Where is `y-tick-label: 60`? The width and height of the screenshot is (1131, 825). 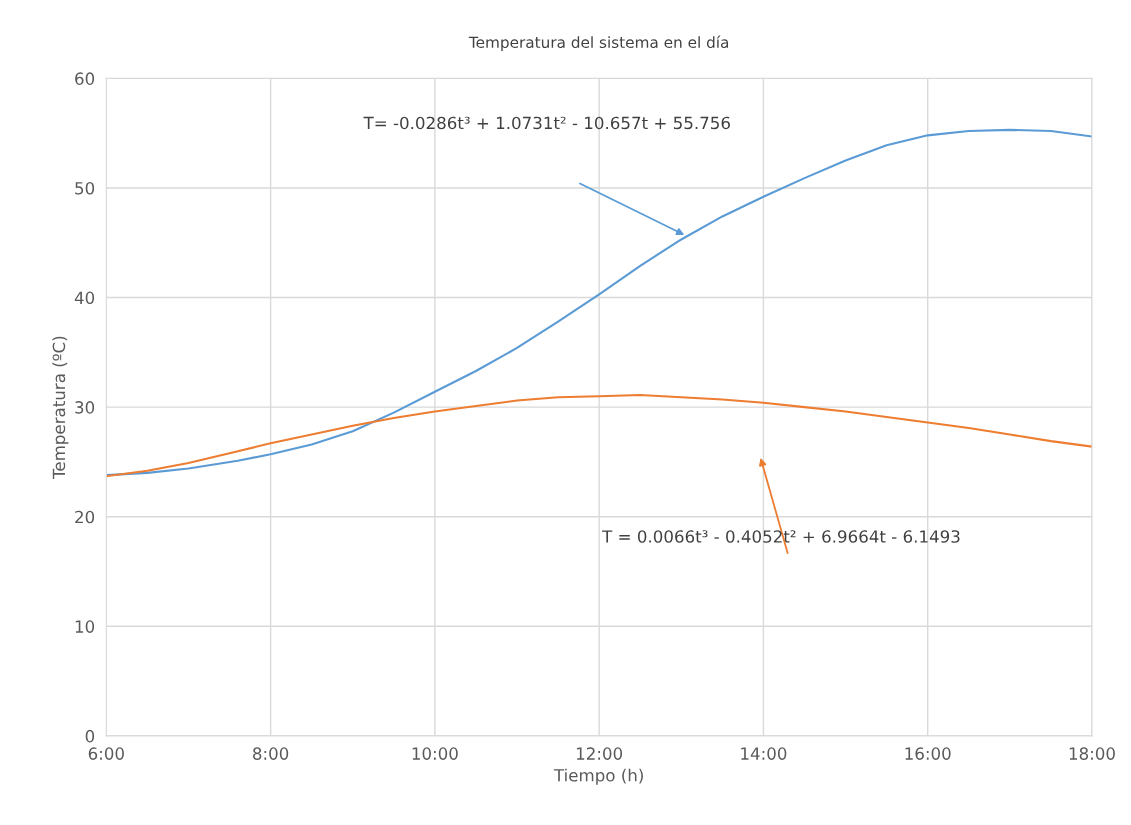
y-tick-label: 60 is located at coordinates (85, 78).